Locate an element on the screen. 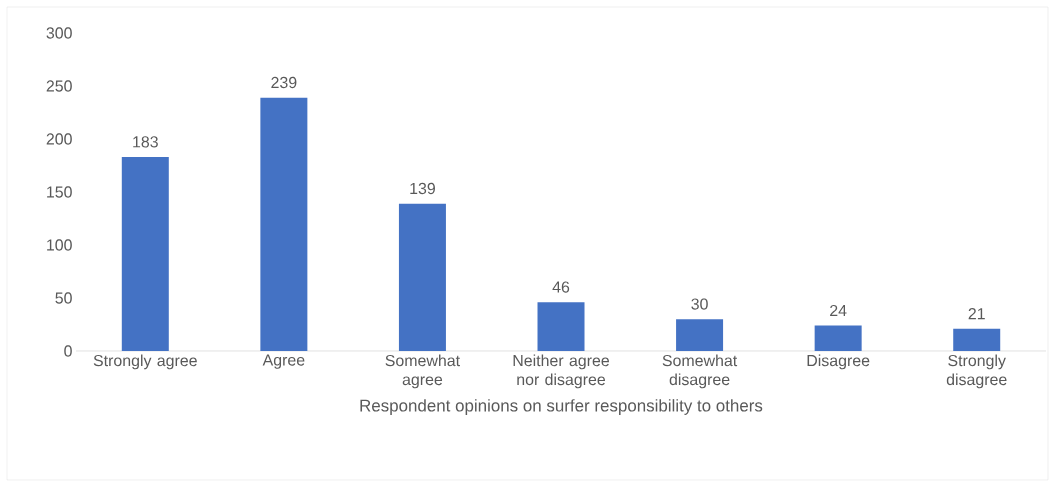 The image size is (1055, 487). data-label: 239 is located at coordinates (284, 82).